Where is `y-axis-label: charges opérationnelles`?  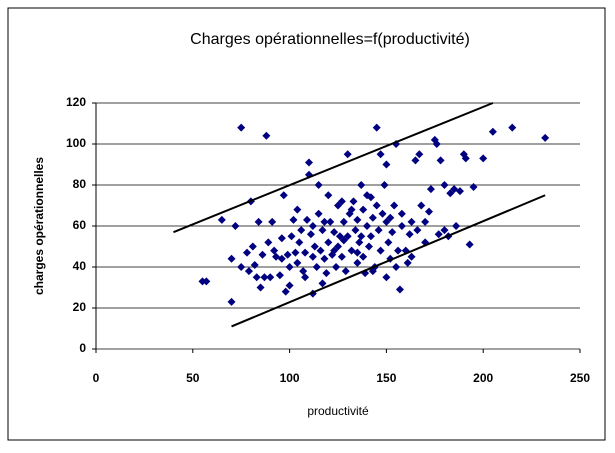
y-axis-label: charges opérationnelles is located at coordinates (39, 226).